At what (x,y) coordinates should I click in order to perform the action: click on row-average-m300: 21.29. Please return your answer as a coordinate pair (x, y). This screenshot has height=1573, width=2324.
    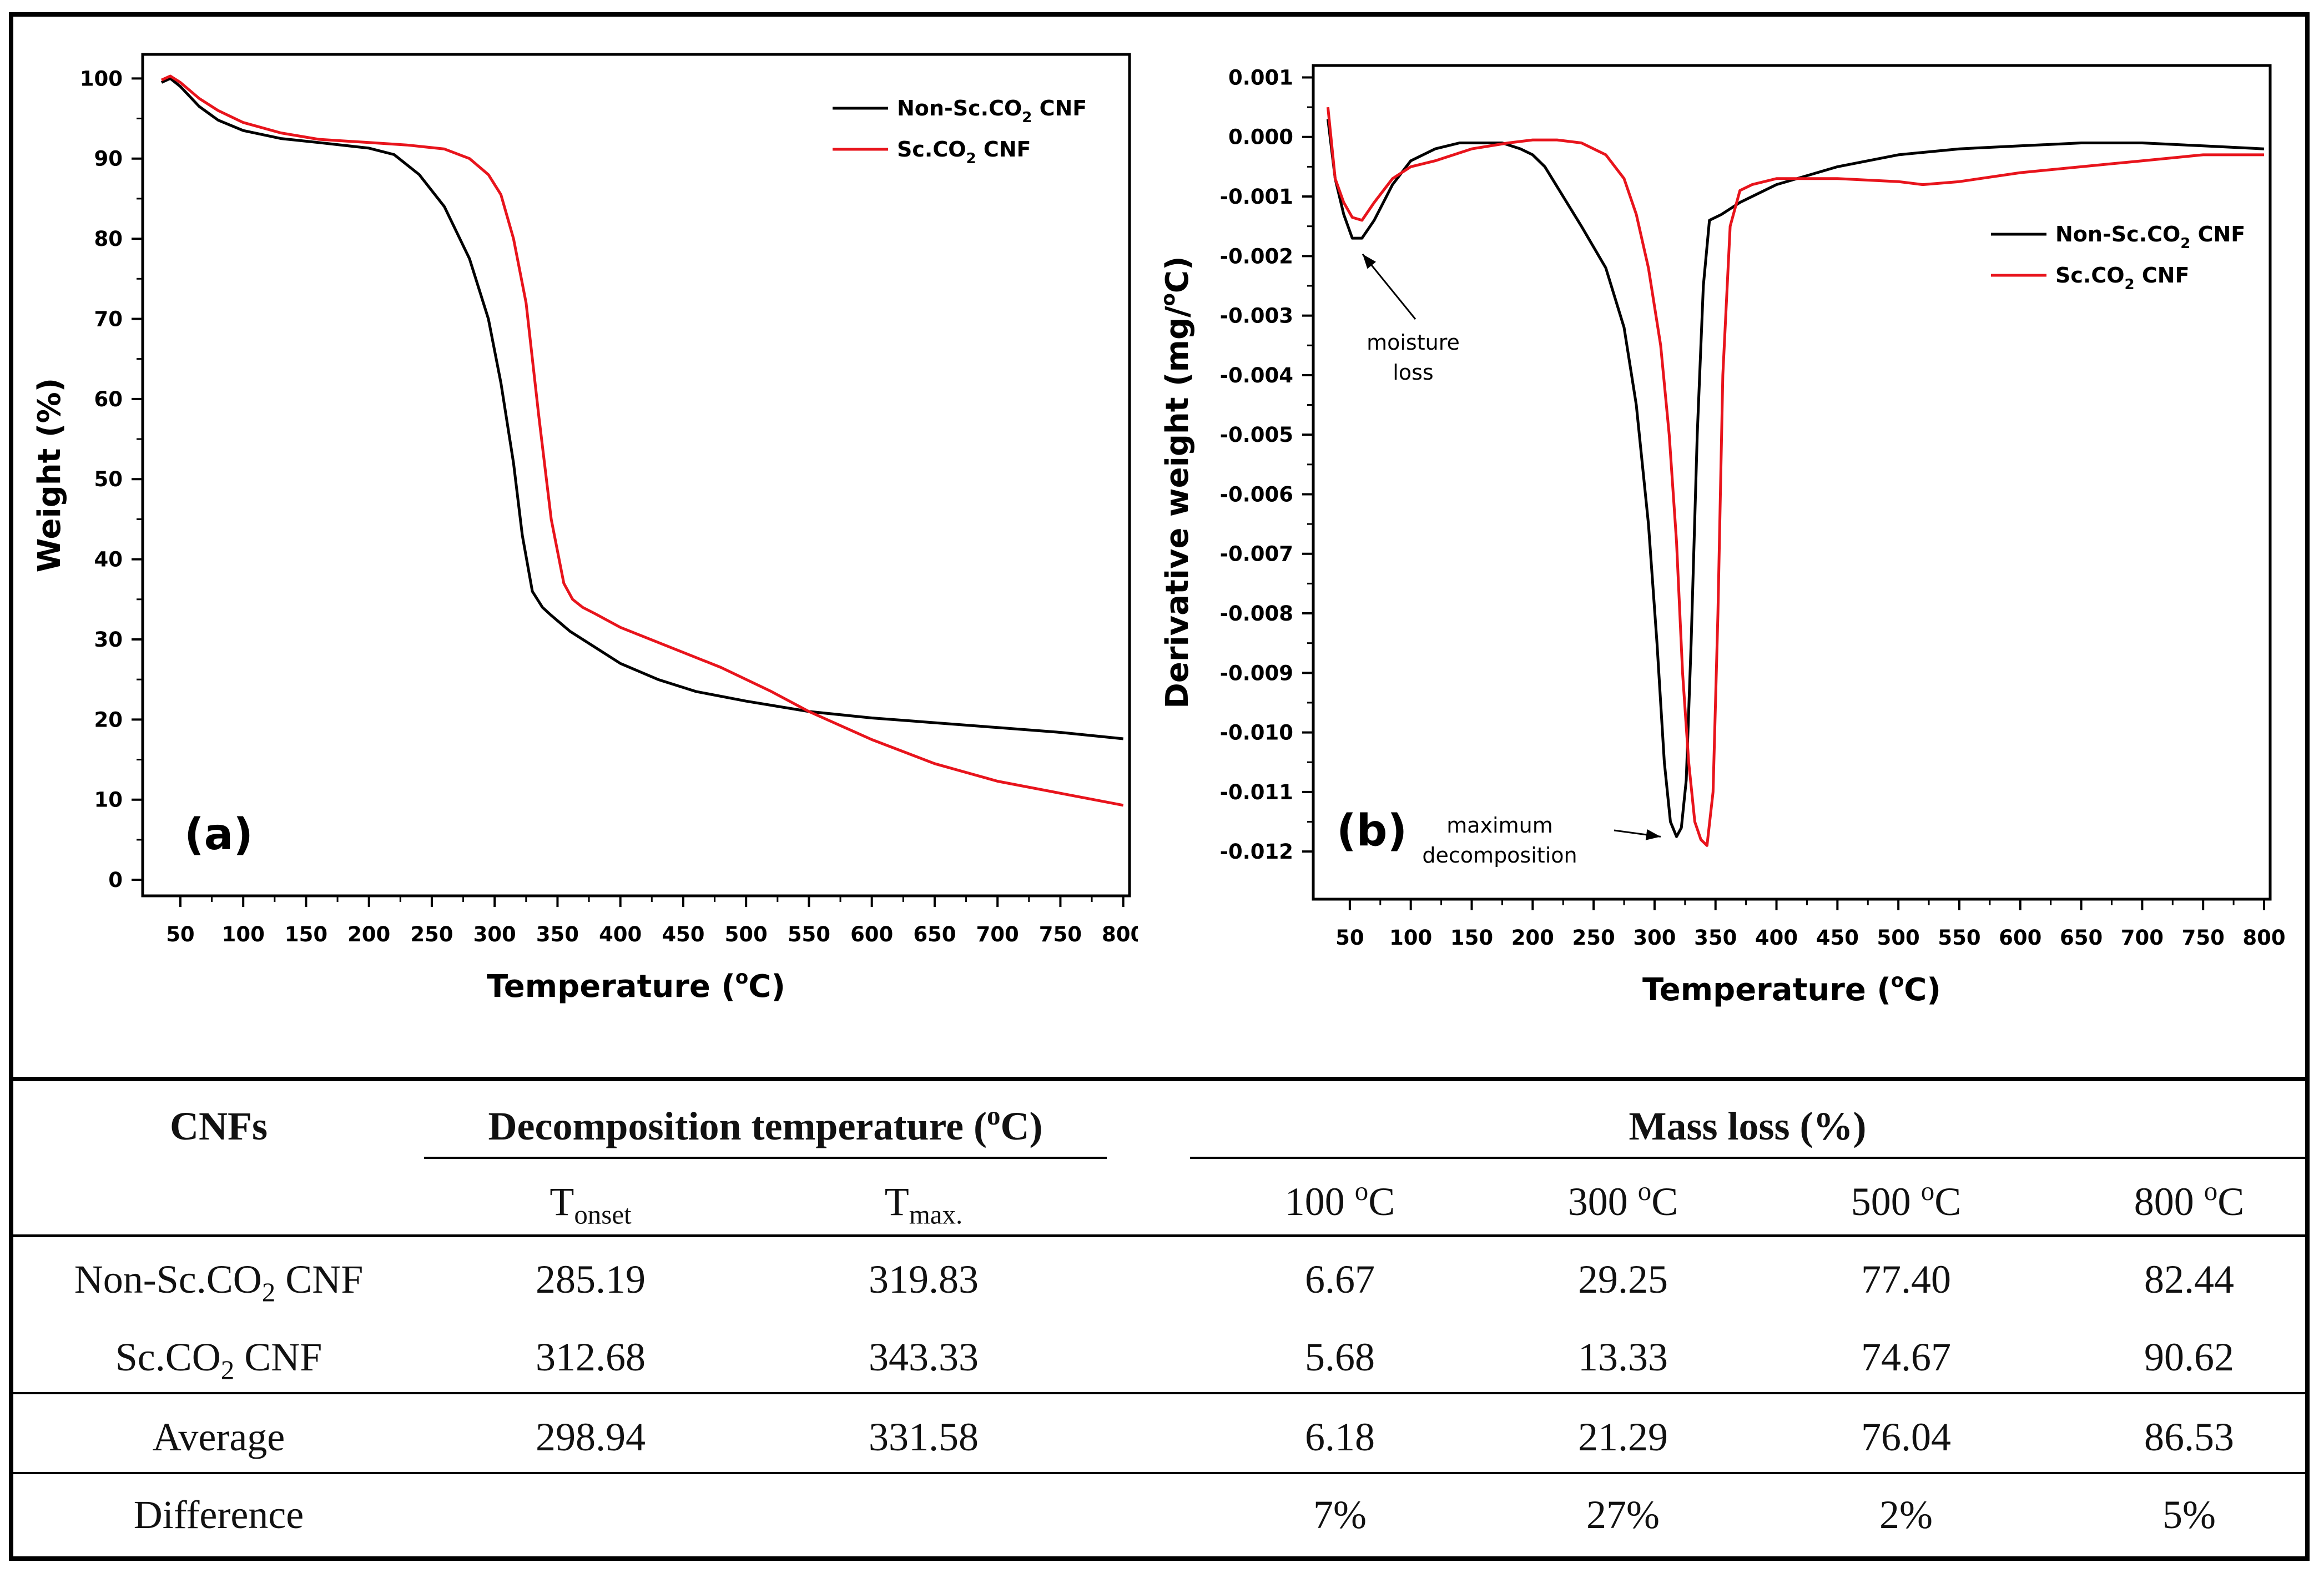
    Looking at the image, I should click on (1623, 1437).